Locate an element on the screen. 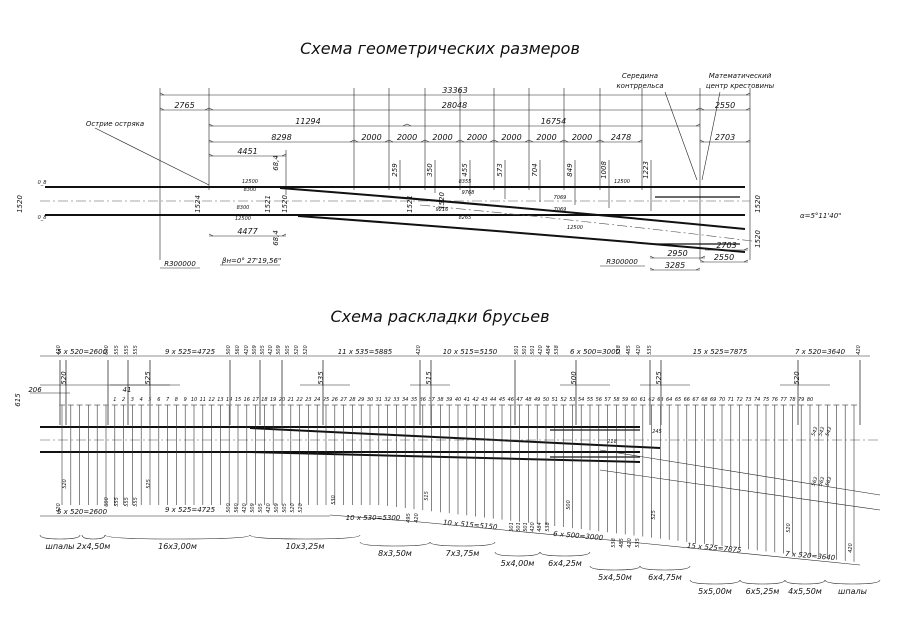  sleeper-group-label: шпалы is located at coordinates (60, 546).